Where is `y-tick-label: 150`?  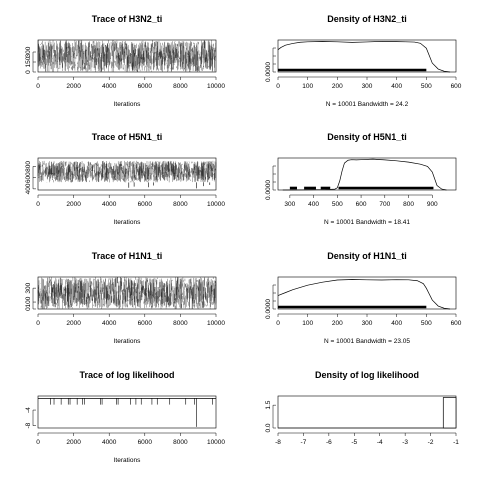 y-tick-label: 150 is located at coordinates (28, 61).